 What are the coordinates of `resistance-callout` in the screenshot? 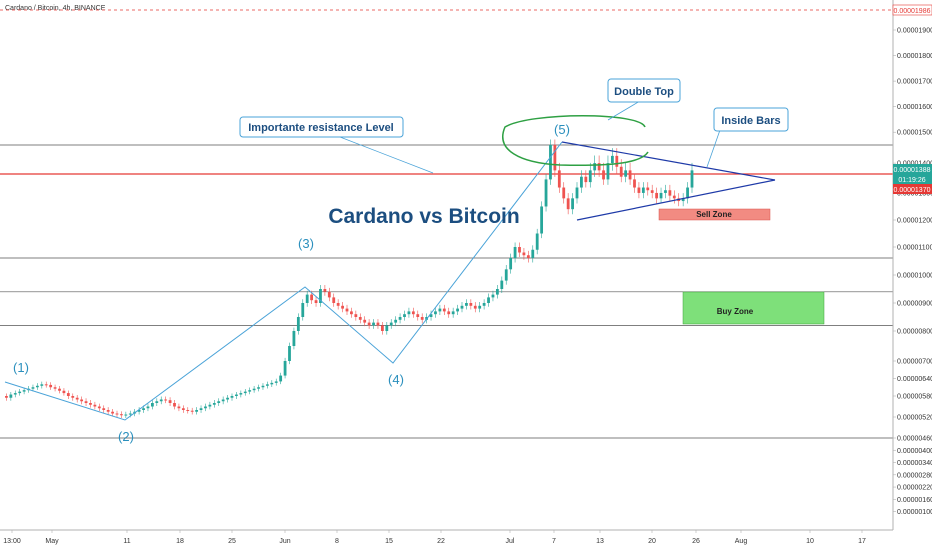 It's located at (321, 127).